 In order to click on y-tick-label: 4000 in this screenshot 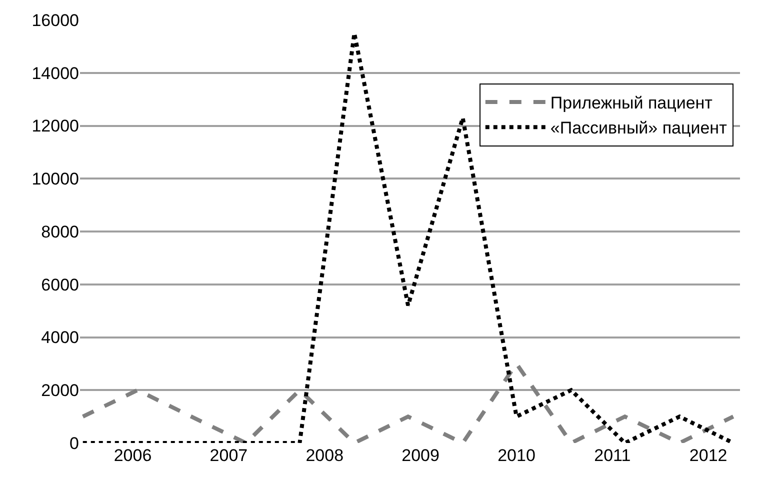, I will do `click(60, 338)`.